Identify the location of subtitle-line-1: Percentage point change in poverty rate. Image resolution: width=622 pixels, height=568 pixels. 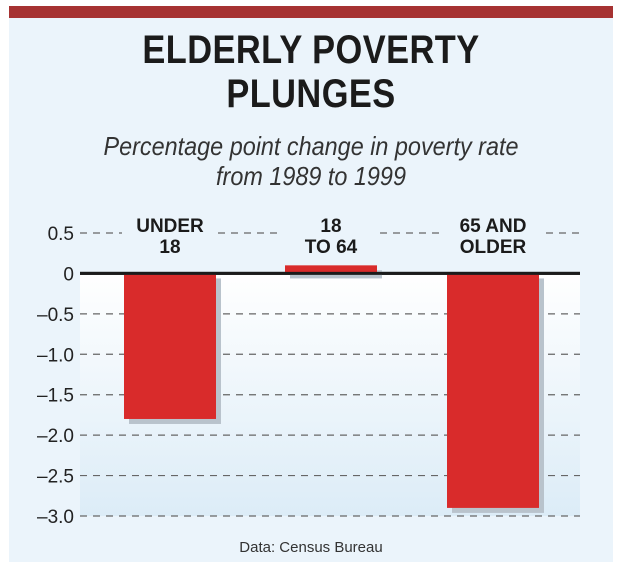
(311, 146).